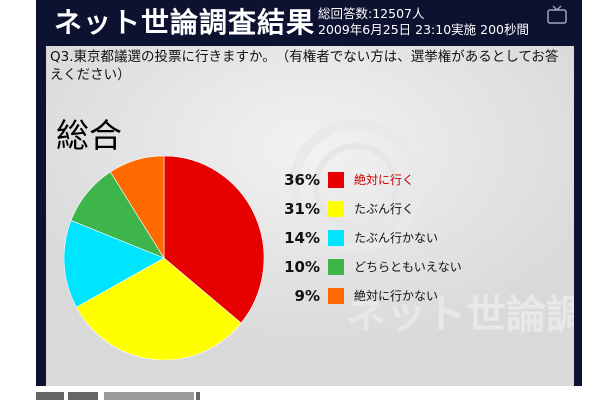  Describe the element at coordinates (396, 238) in the screenshot. I see `legend-label: たぶん行かない` at that location.